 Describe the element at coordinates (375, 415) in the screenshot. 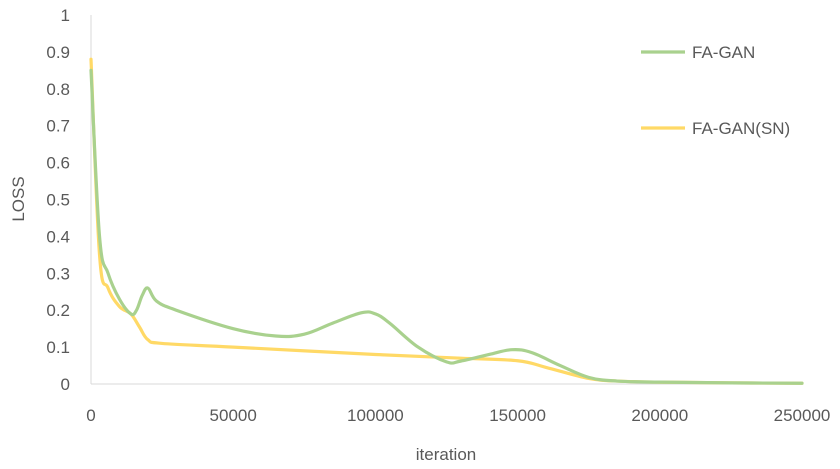

I see `x-tick-label: 100000` at that location.